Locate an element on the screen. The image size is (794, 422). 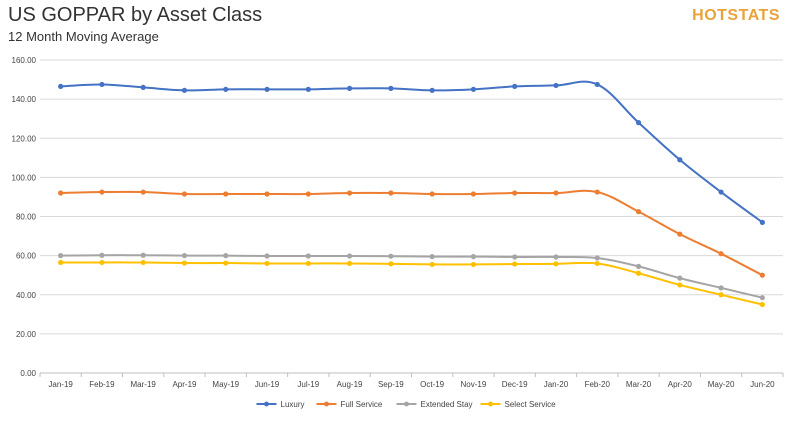
series-line-extended-stay is located at coordinates (411, 276).